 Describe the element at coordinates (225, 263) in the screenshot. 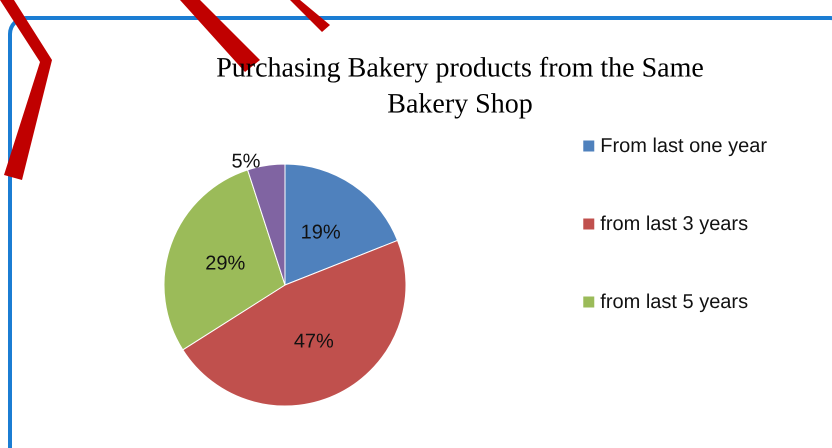

I see `data-label: 29%` at that location.